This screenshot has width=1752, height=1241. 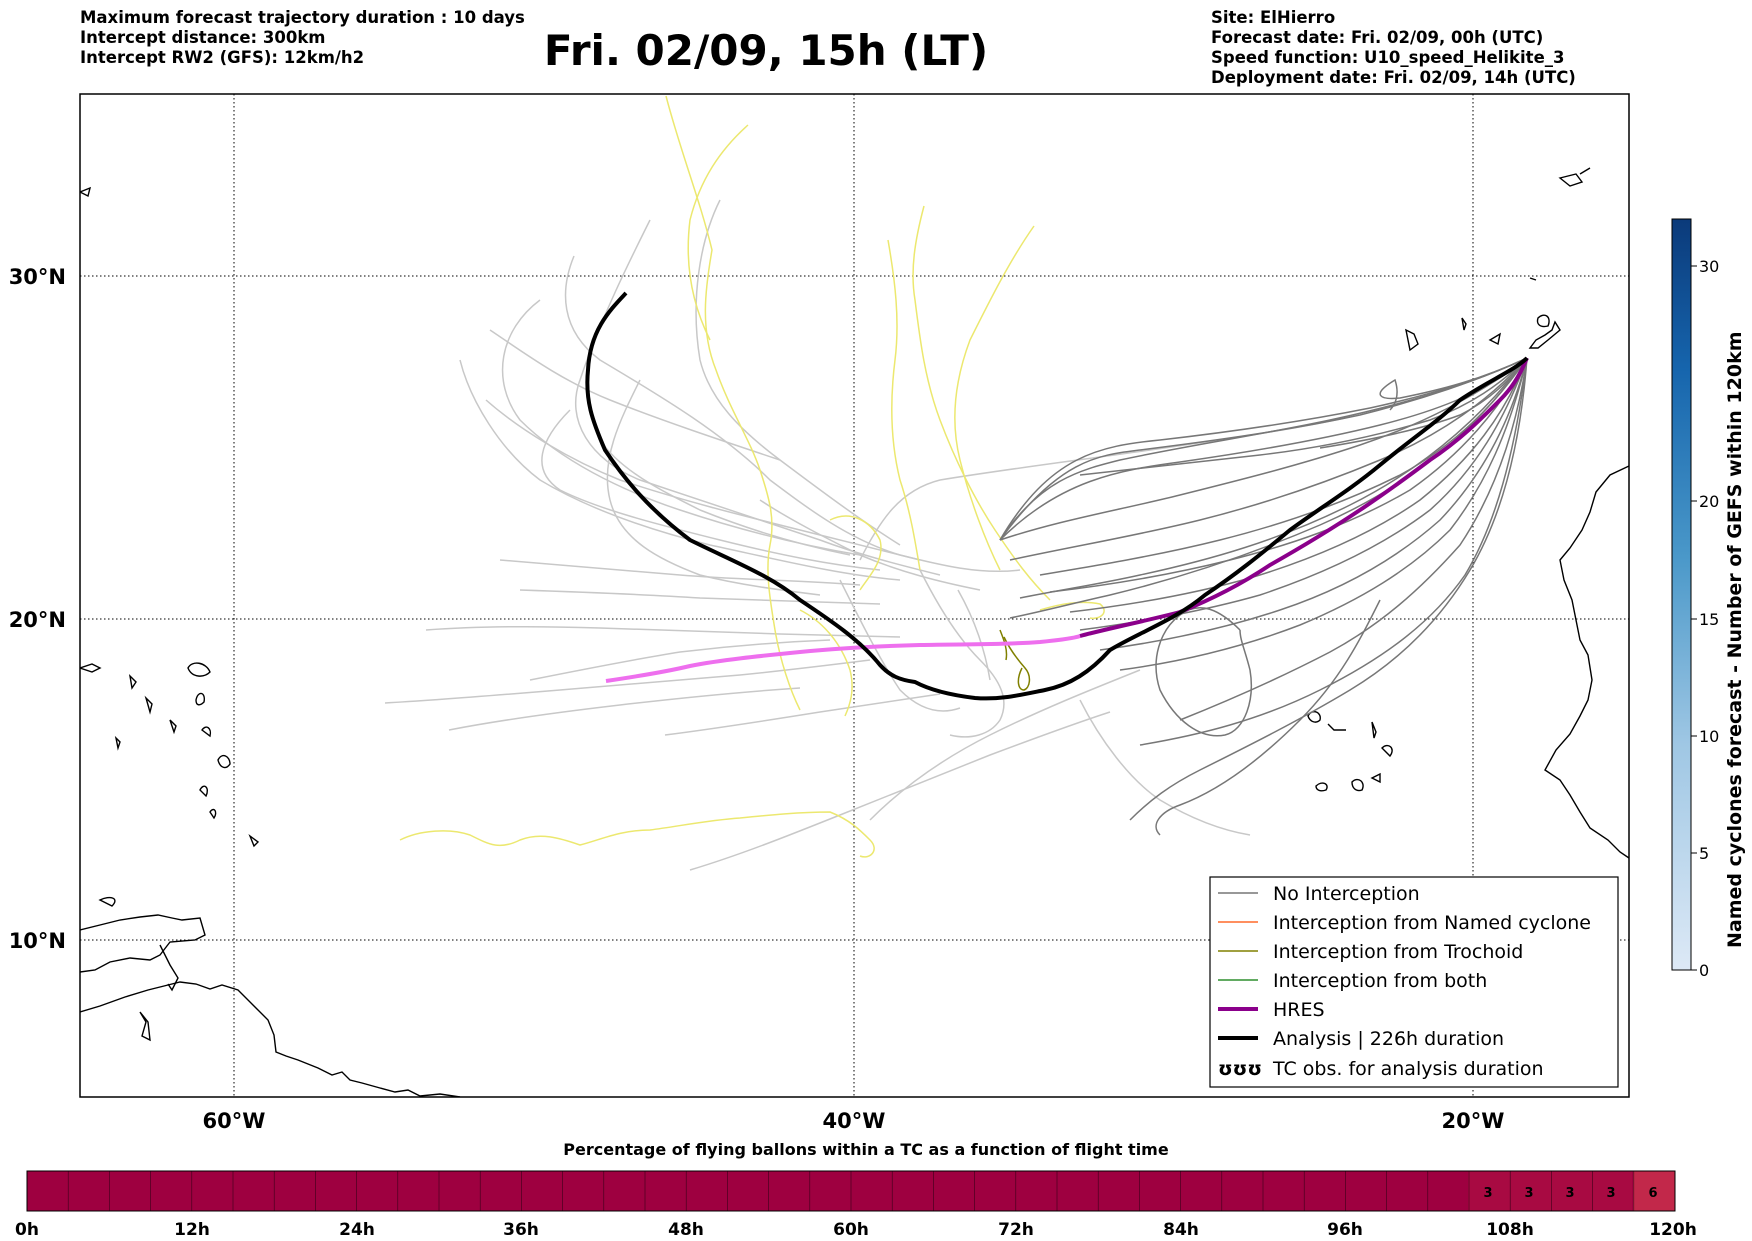 I want to click on colorbar-right-tick-10: 10, so click(x=1709, y=736).